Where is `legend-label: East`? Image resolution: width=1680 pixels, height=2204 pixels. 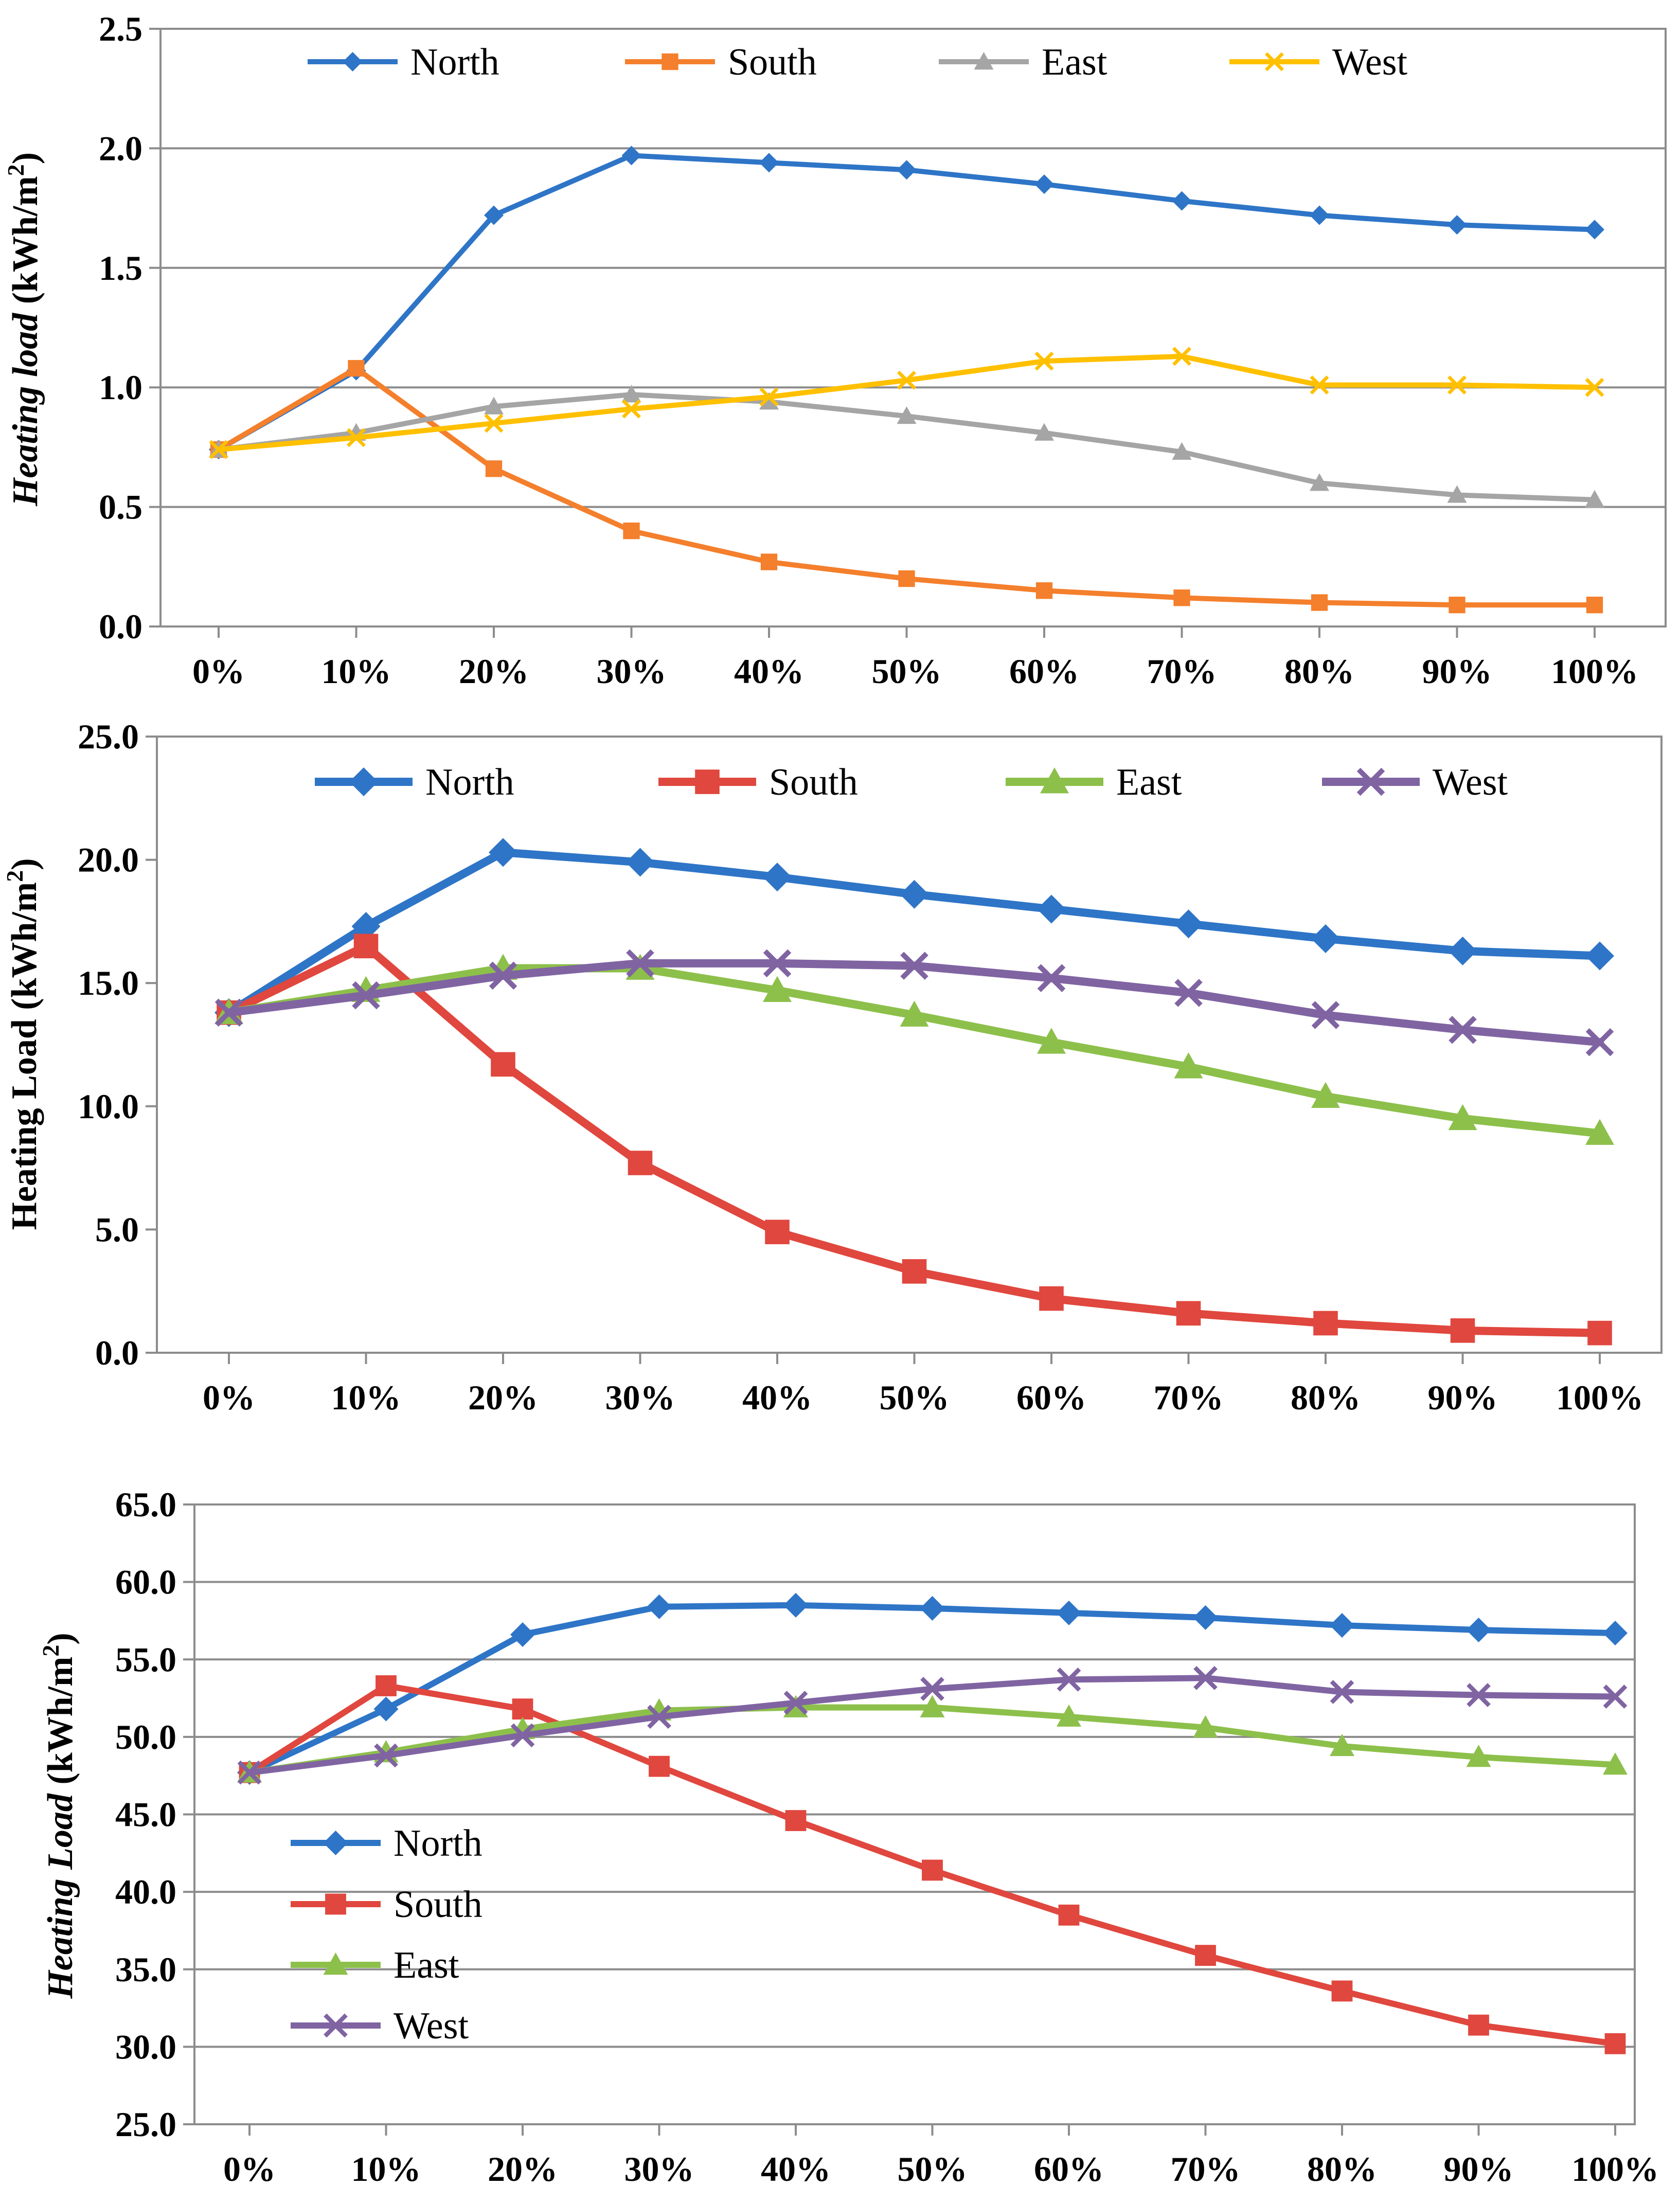
legend-label: East is located at coordinates (426, 1965).